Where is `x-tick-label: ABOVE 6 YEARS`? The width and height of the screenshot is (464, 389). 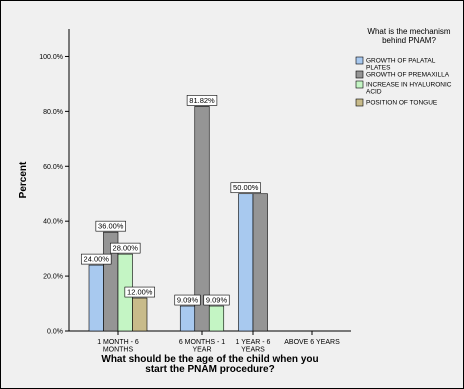
x-tick-label: ABOVE 6 YEARS is located at coordinates (312, 342).